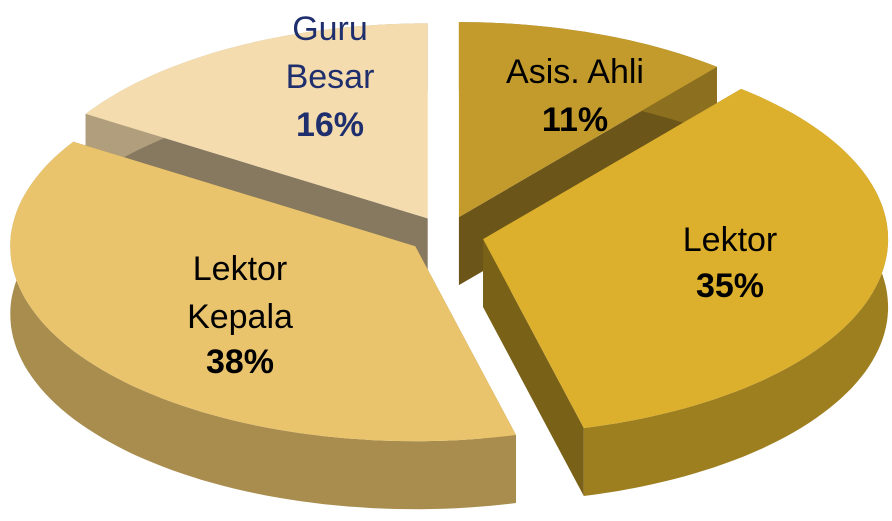 This screenshot has height=521, width=892. What do you see at coordinates (240, 293) in the screenshot?
I see `slice-label: Lektor Kepala` at bounding box center [240, 293].